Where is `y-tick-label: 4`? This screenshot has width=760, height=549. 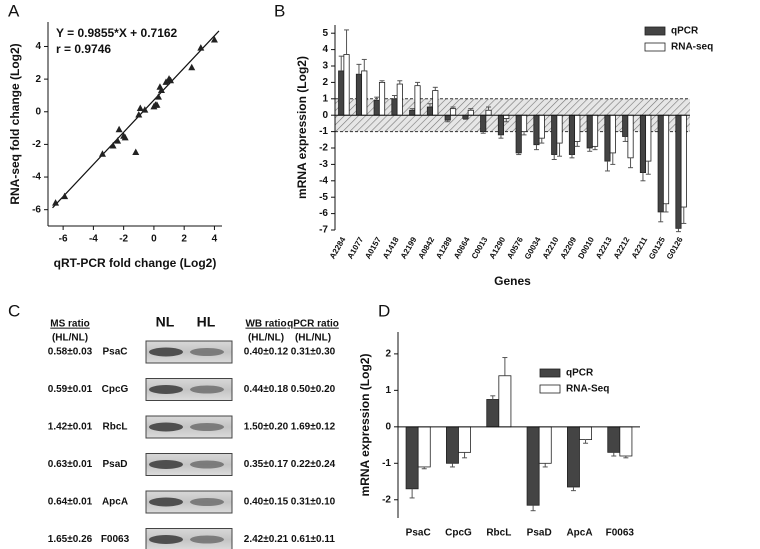
y-tick-label: 4 is located at coordinates (38, 46).